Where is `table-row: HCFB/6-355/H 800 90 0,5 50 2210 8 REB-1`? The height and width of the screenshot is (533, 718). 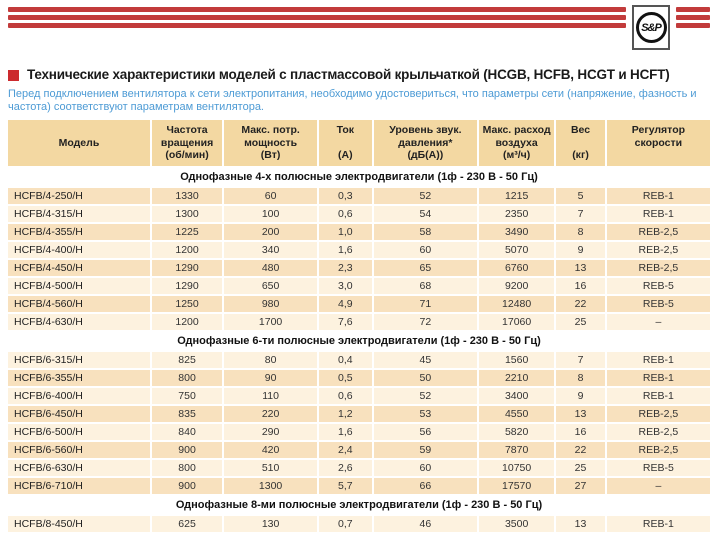
table-row: HCFB/6-355/H 800 90 0,5 50 2210 8 REB-1 is located at coordinates (359, 379).